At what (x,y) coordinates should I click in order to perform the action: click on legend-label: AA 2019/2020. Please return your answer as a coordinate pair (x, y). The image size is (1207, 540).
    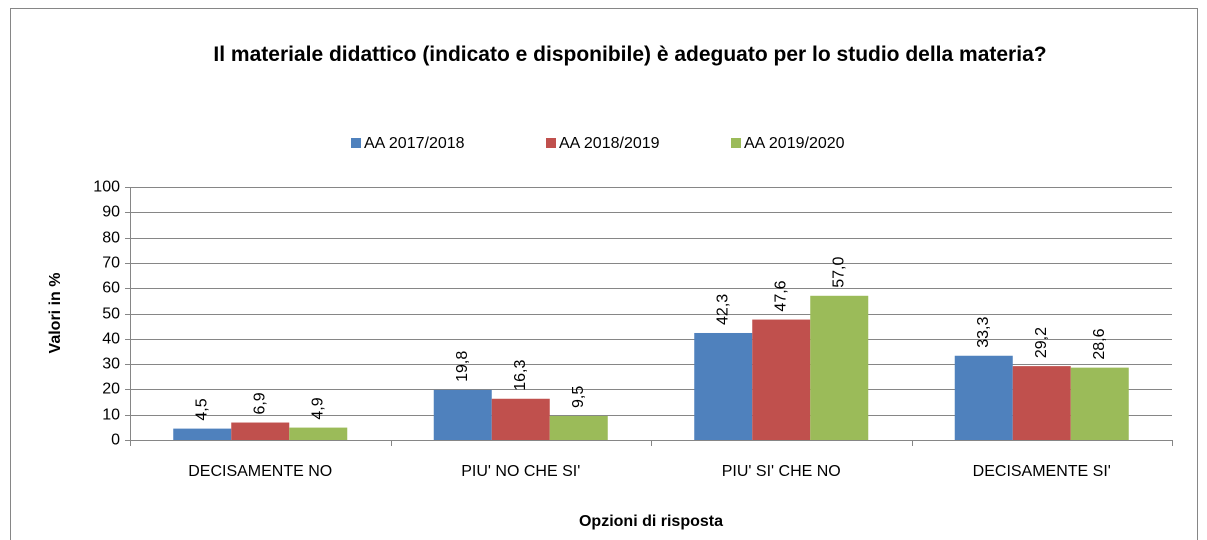
    Looking at the image, I should click on (794, 143).